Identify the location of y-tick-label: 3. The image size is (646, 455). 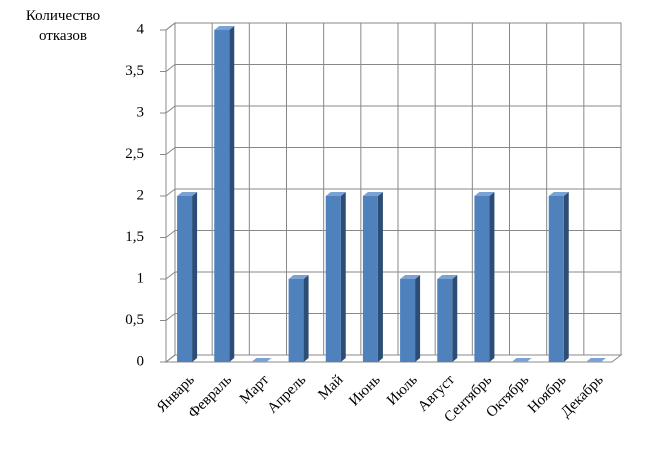
(141, 112).